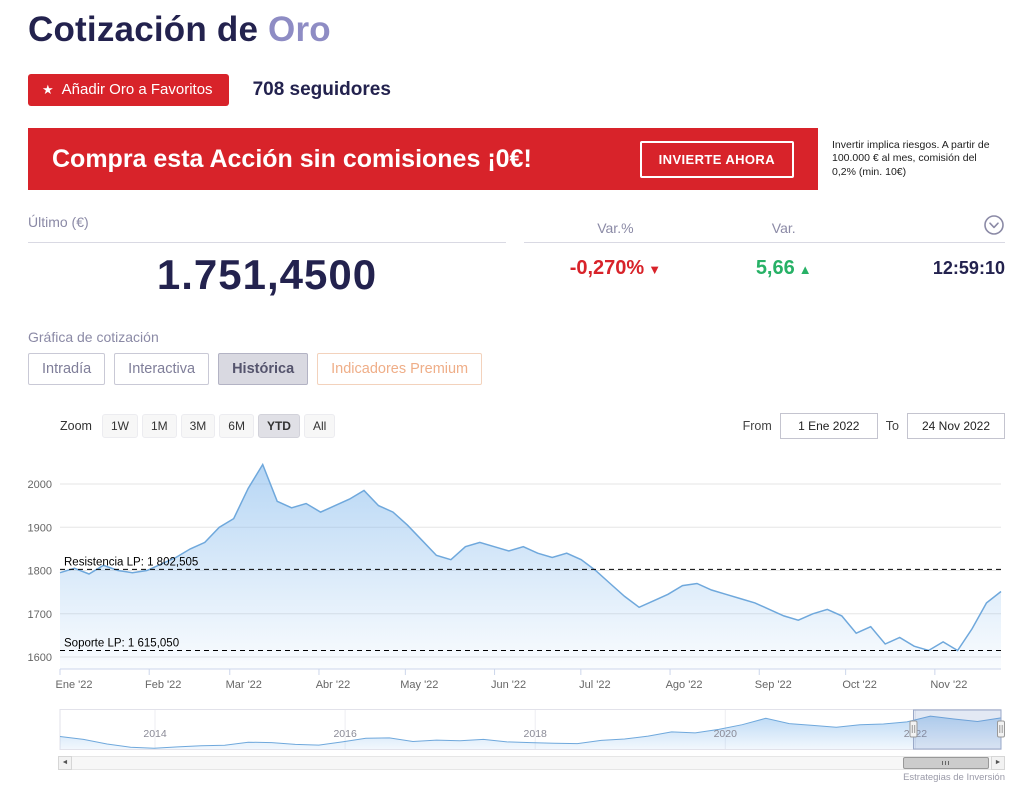 Image resolution: width=1032 pixels, height=805 pixels. I want to click on zoom-3m-button: 3M, so click(198, 426).